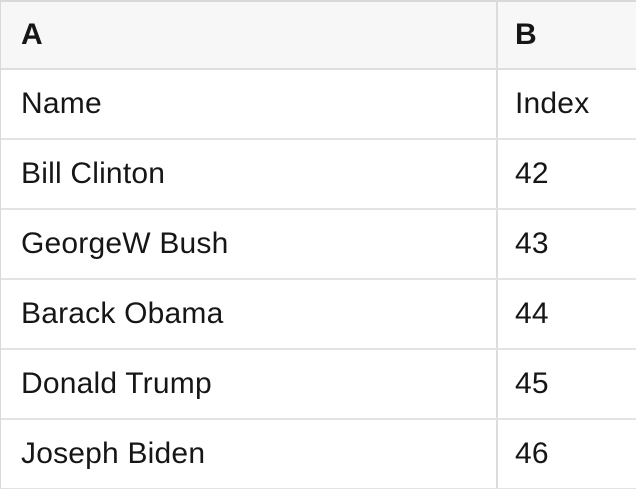 Image resolution: width=636 pixels, height=489 pixels. I want to click on table-row: Donald Trump 45, so click(318, 385).